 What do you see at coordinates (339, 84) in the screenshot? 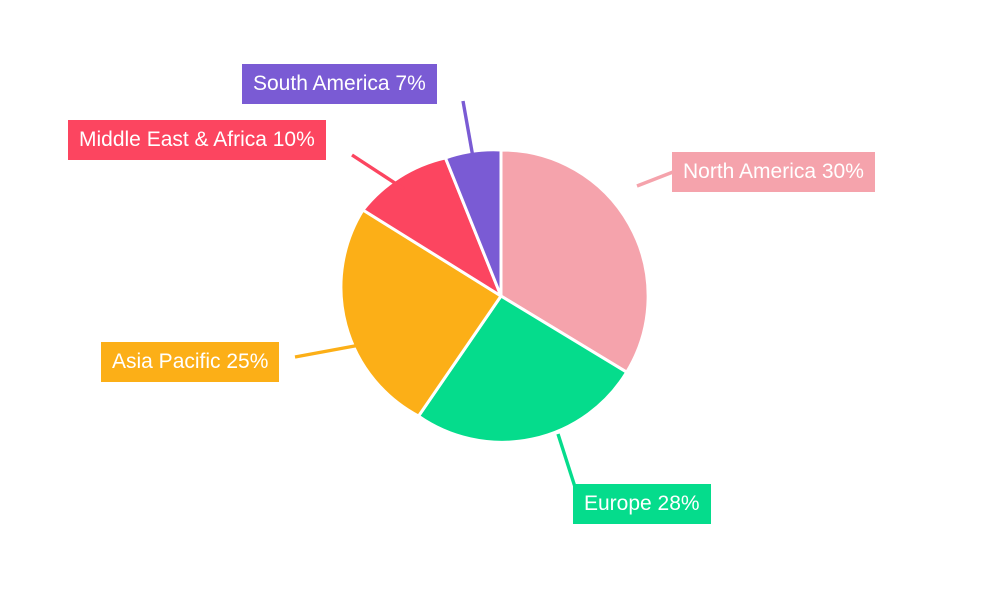
I see `pie-label-south-america: South America 7%` at bounding box center [339, 84].